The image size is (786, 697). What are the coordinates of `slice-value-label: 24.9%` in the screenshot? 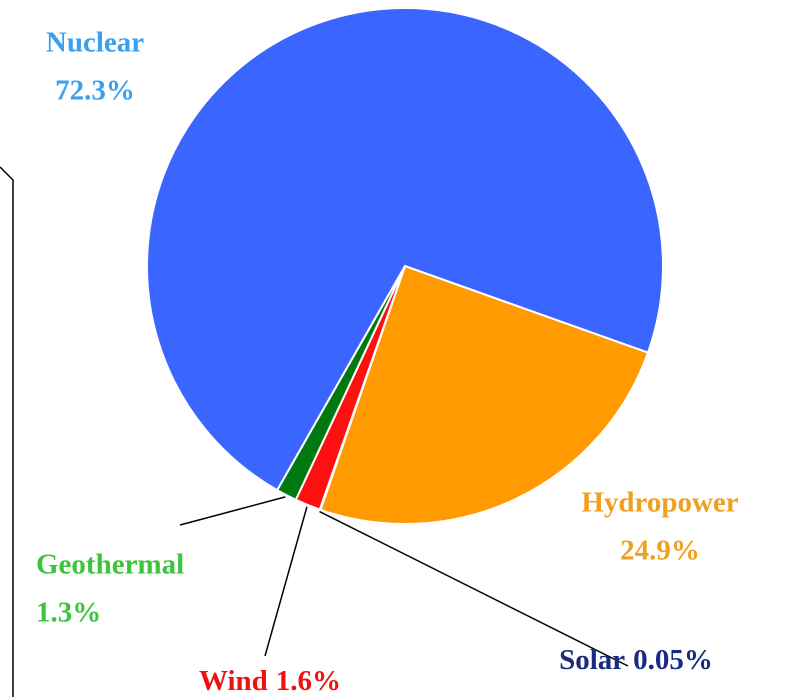 It's located at (660, 551).